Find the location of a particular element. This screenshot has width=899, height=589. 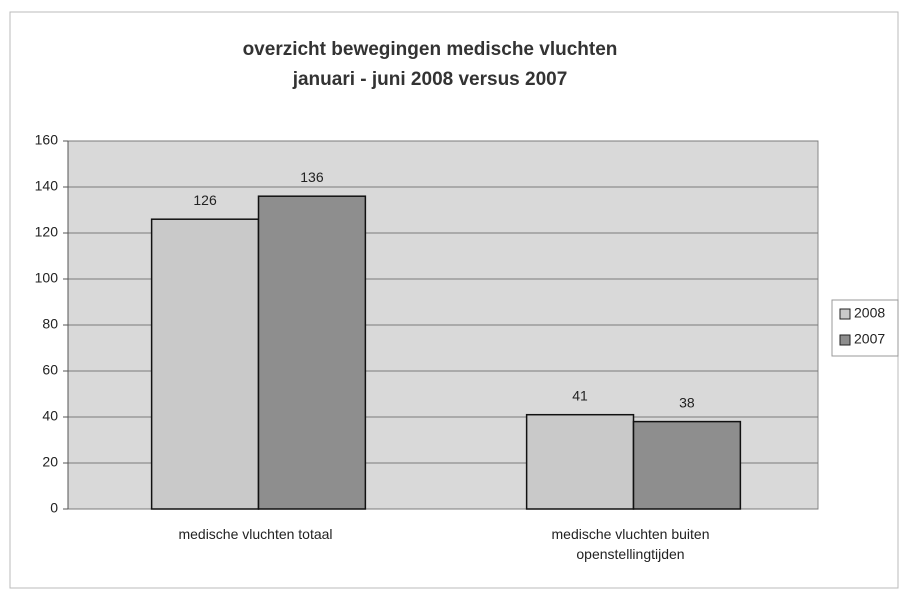

data-label: 126 is located at coordinates (205, 200).